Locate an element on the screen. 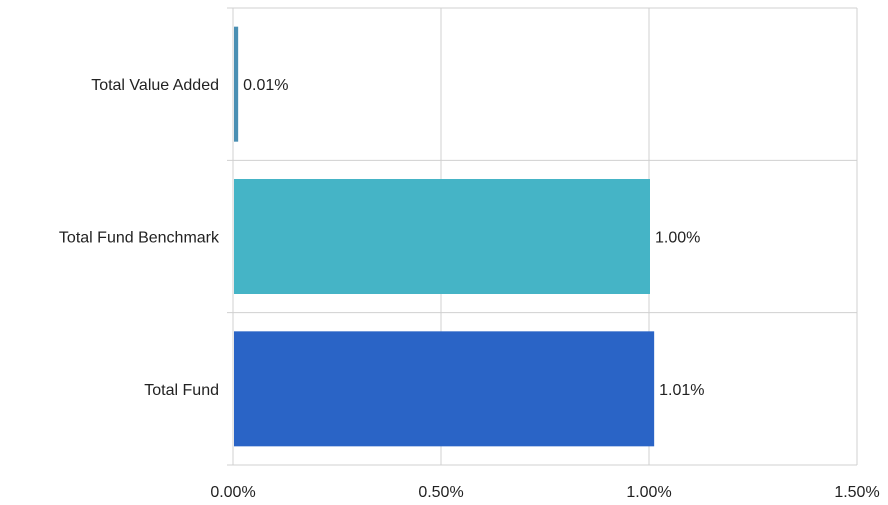 Image resolution: width=888 pixels, height=505 pixels. x-tick-label: 1.00% is located at coordinates (648, 492).